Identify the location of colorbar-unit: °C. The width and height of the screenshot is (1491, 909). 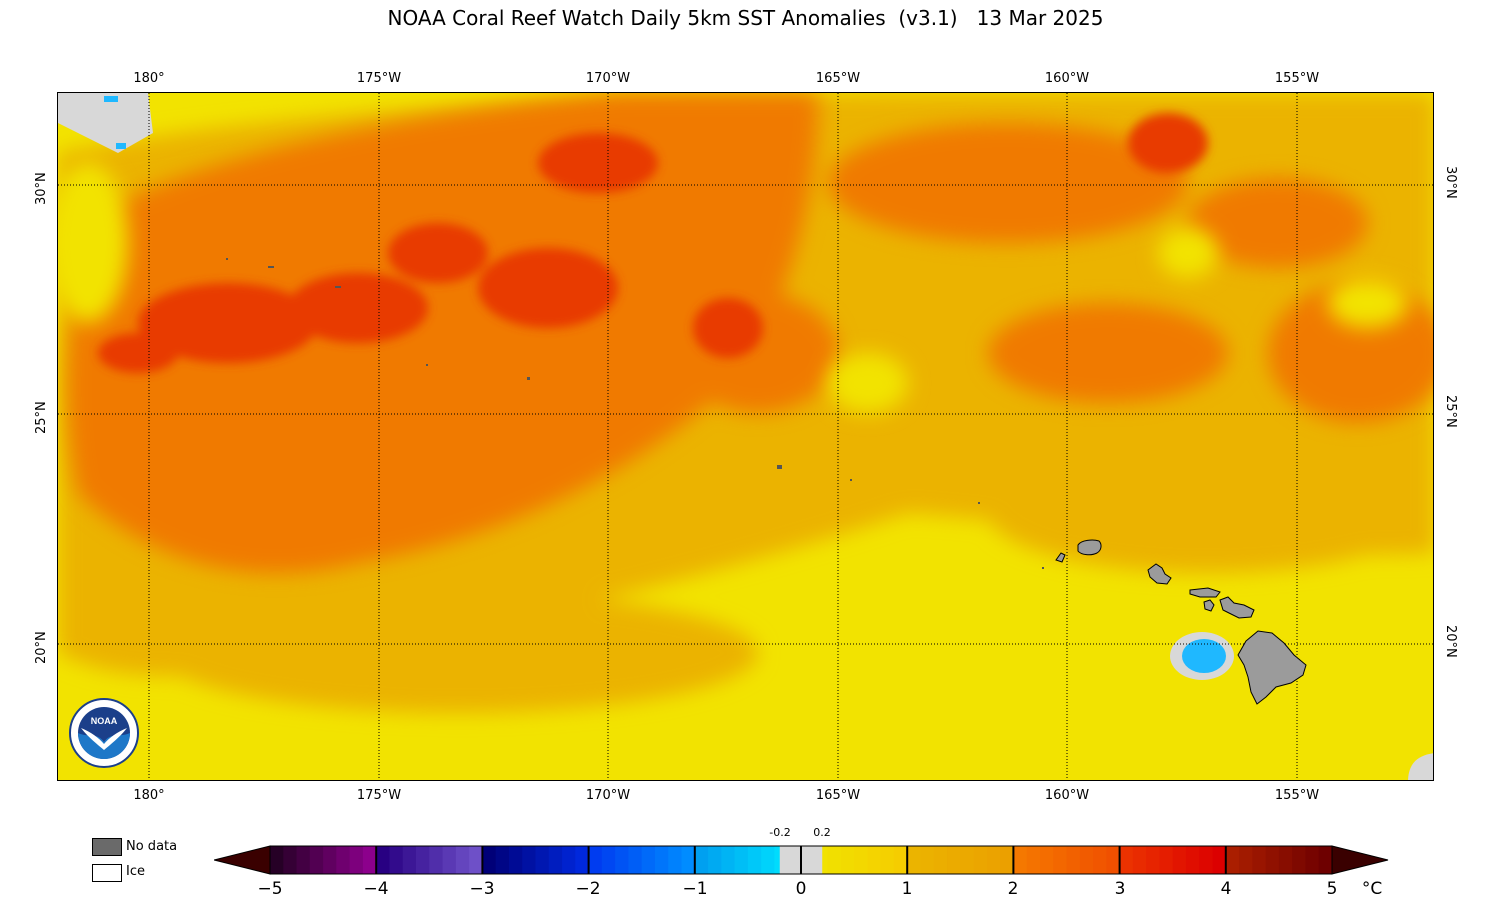
(1372, 889).